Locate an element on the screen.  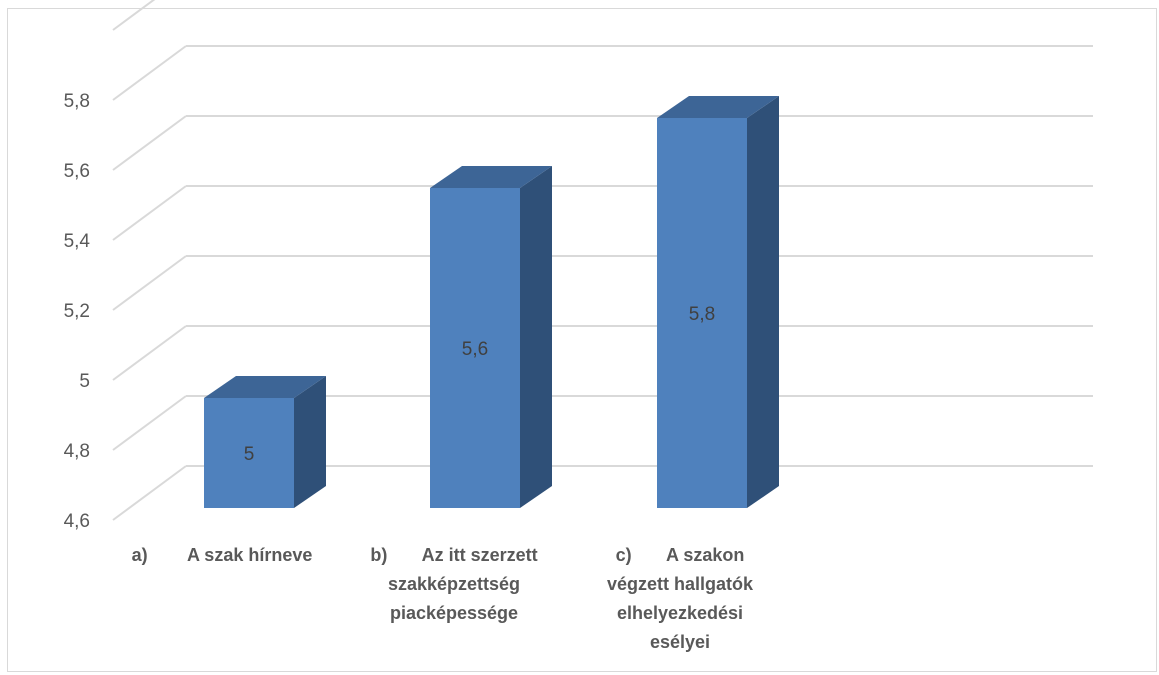
y-tick-label: 5,6 is located at coordinates (77, 171).